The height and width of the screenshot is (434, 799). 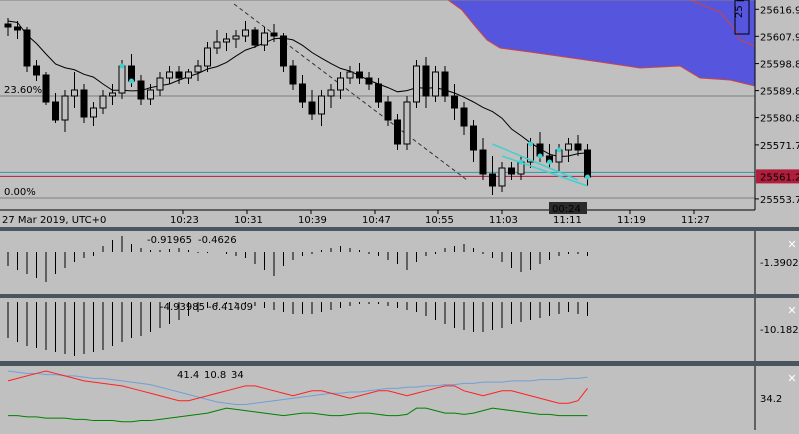 What do you see at coordinates (182, 307) in the screenshot?
I see `osma-legend-value: -4.93985` at bounding box center [182, 307].